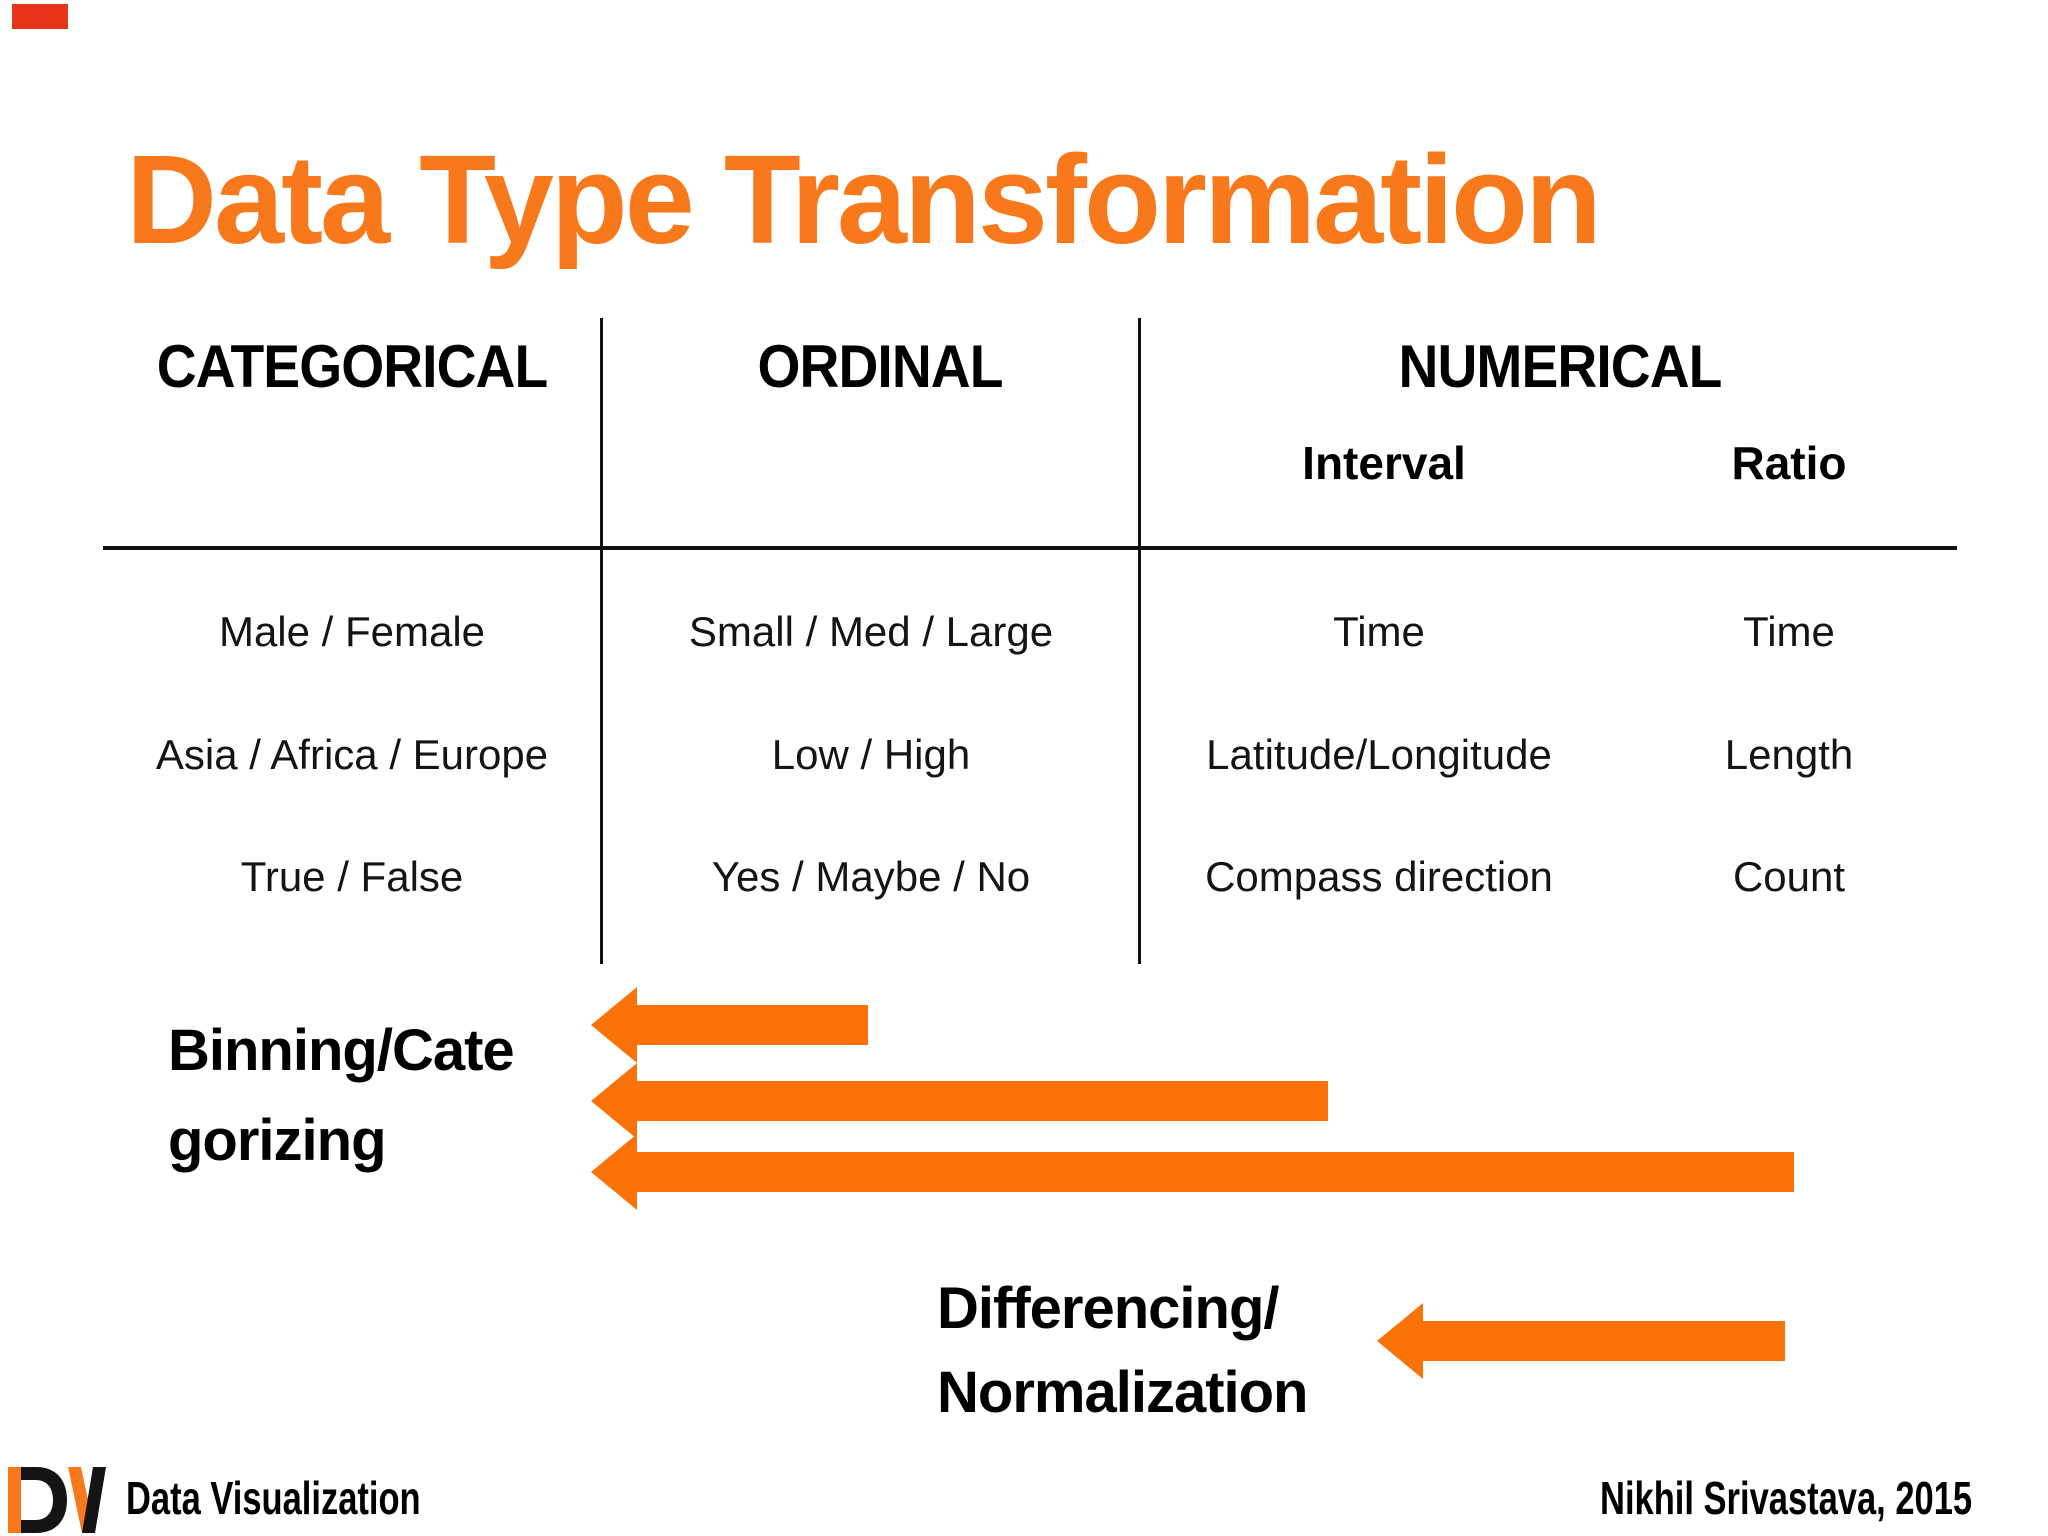  Describe the element at coordinates (1030, 548) in the screenshot. I see `table-header-rule` at that location.